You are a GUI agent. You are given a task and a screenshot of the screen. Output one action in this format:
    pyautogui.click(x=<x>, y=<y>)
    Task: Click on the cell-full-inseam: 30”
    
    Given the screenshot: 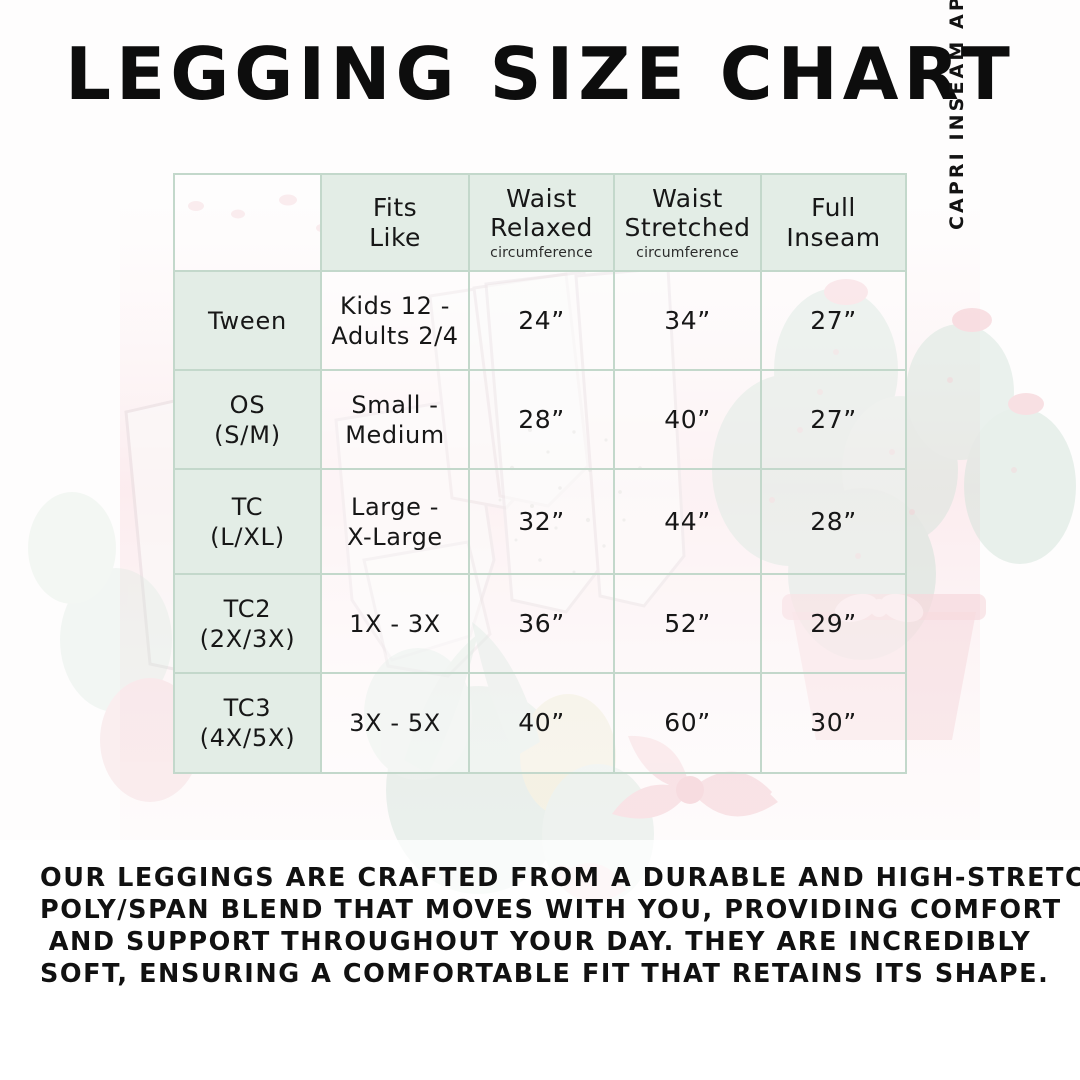 What is the action you would take?
    pyautogui.click(x=833, y=723)
    